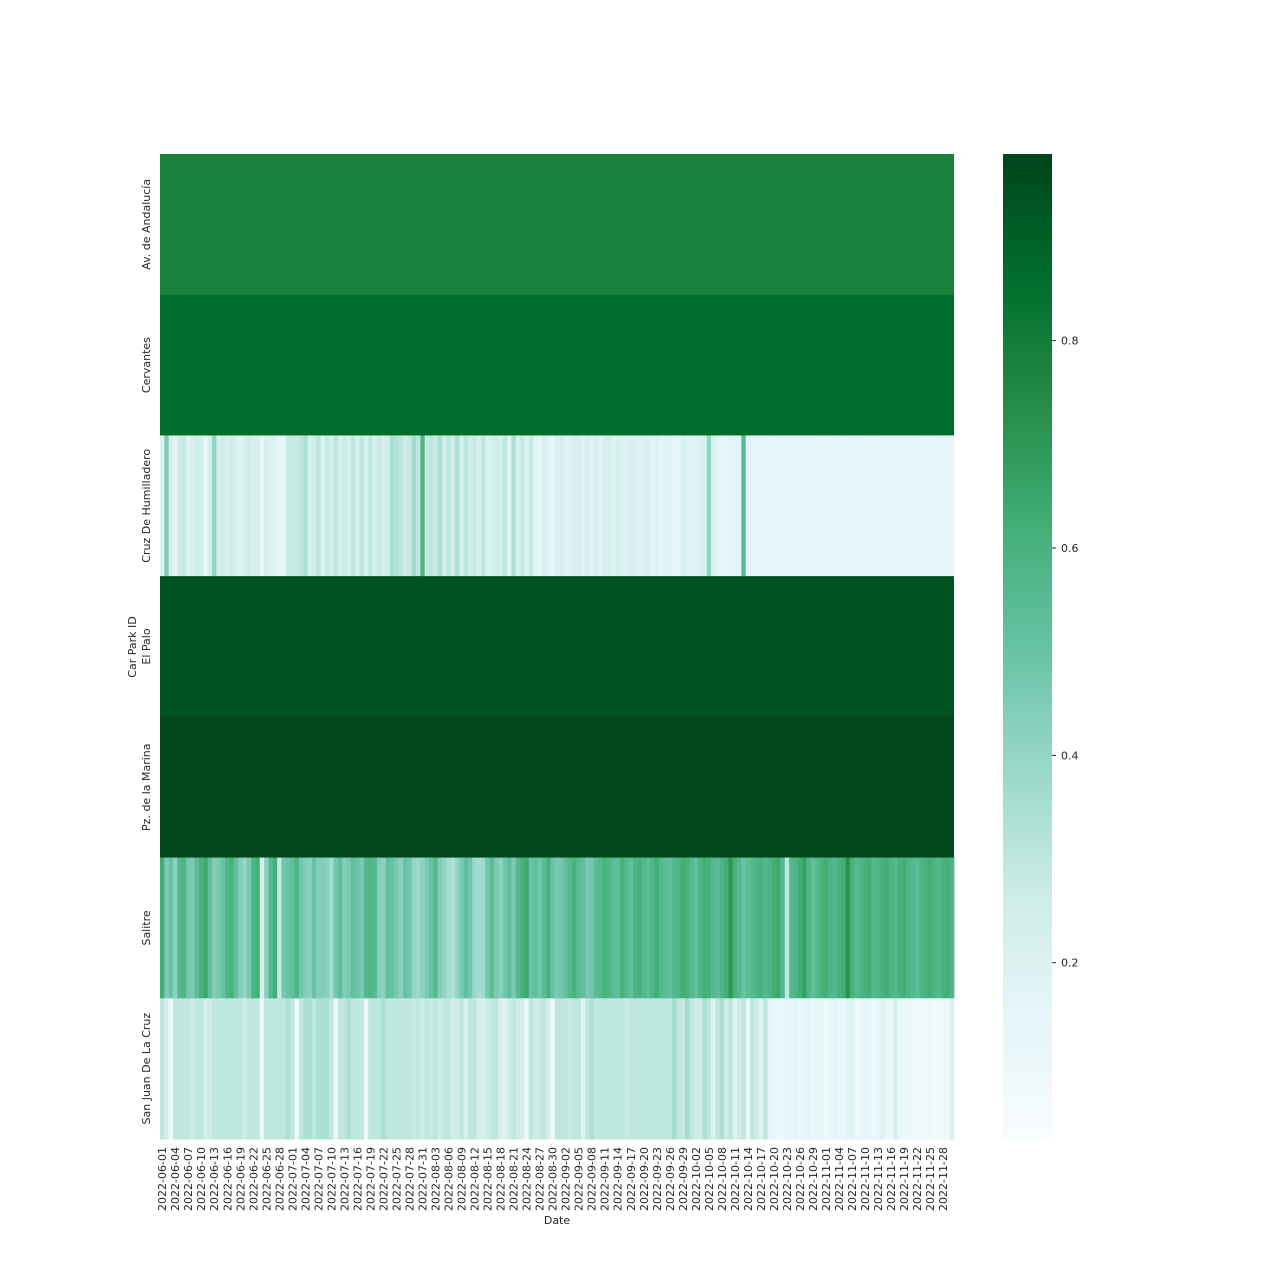 The image size is (1280, 1280). What do you see at coordinates (383, 1179) in the screenshot?
I see `x-tick-label: 2022-07-22` at bounding box center [383, 1179].